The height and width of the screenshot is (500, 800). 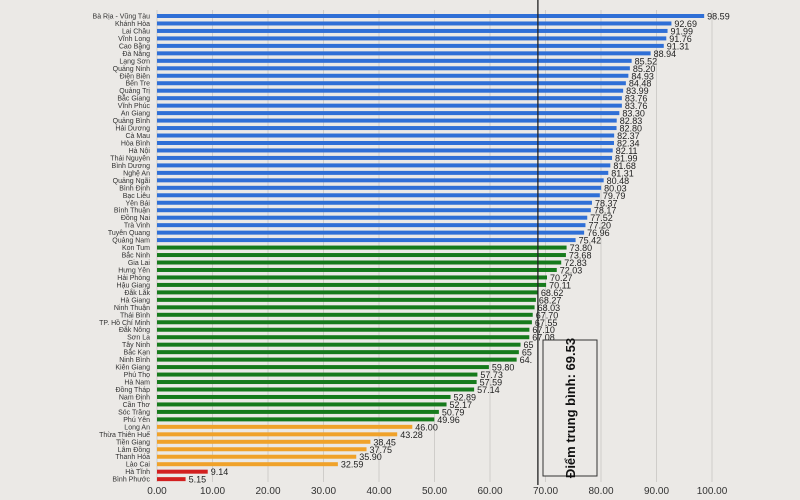 What do you see at coordinates (628, 136) in the screenshot?
I see `data-label: 82.37` at bounding box center [628, 136].